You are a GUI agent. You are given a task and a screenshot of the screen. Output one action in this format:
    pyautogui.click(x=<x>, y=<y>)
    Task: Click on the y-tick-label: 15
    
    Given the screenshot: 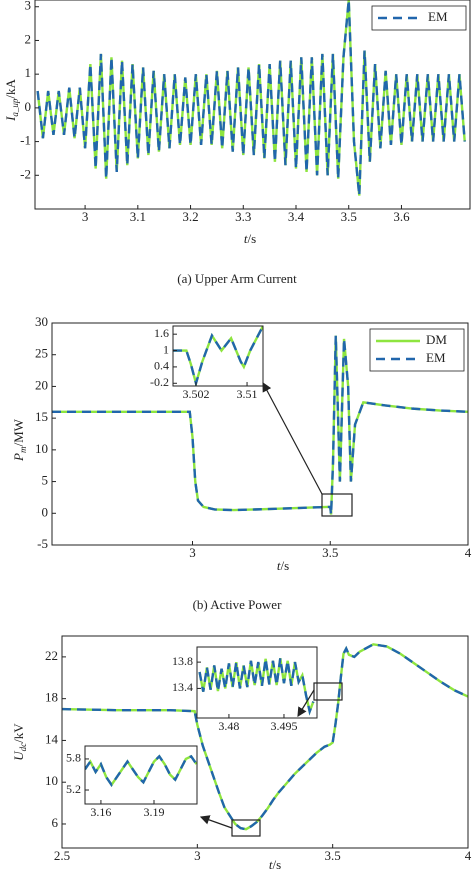 What is the action you would take?
    pyautogui.click(x=41, y=416)
    